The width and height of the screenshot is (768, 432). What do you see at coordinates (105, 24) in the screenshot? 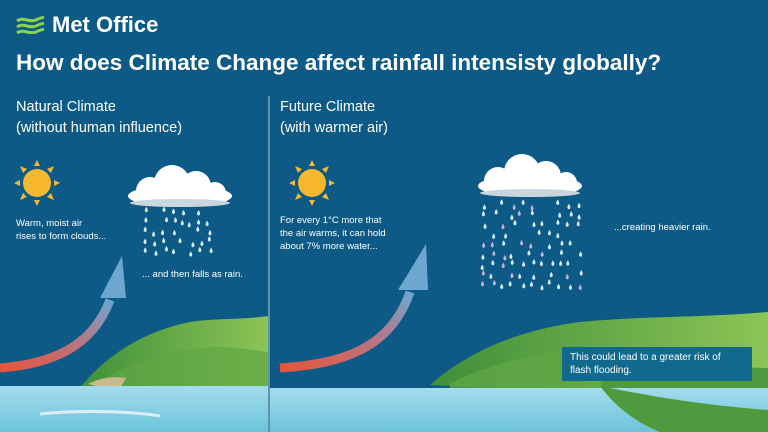
I see `logo-text: Met Office` at bounding box center [105, 24].